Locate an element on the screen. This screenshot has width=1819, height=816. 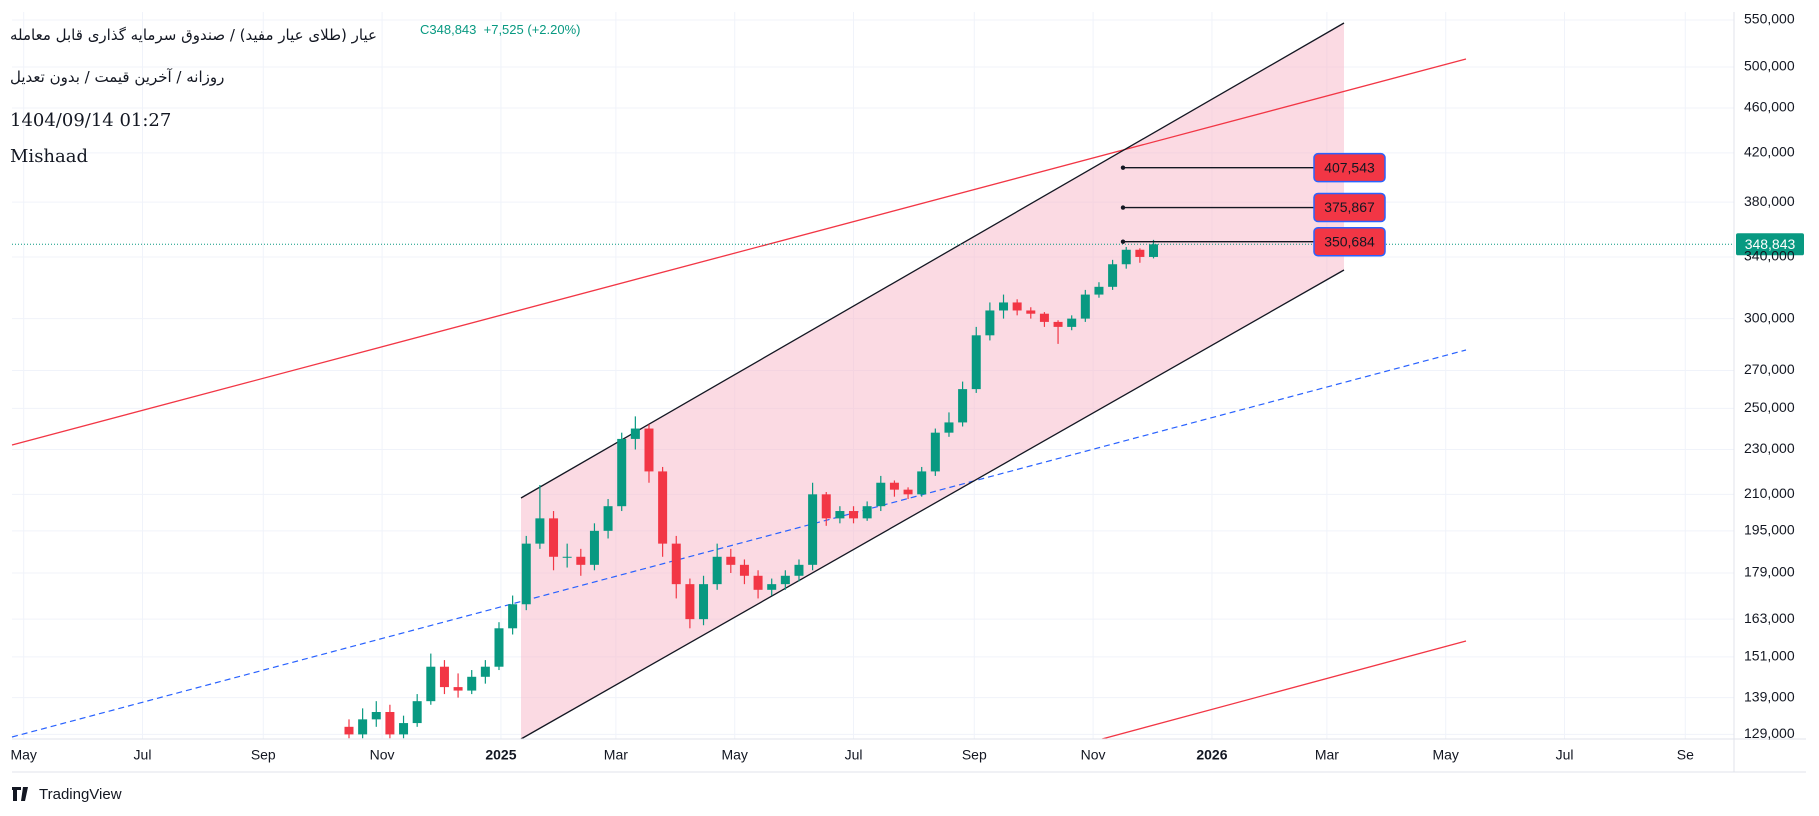
author: Mishaad is located at coordinates (49, 156).